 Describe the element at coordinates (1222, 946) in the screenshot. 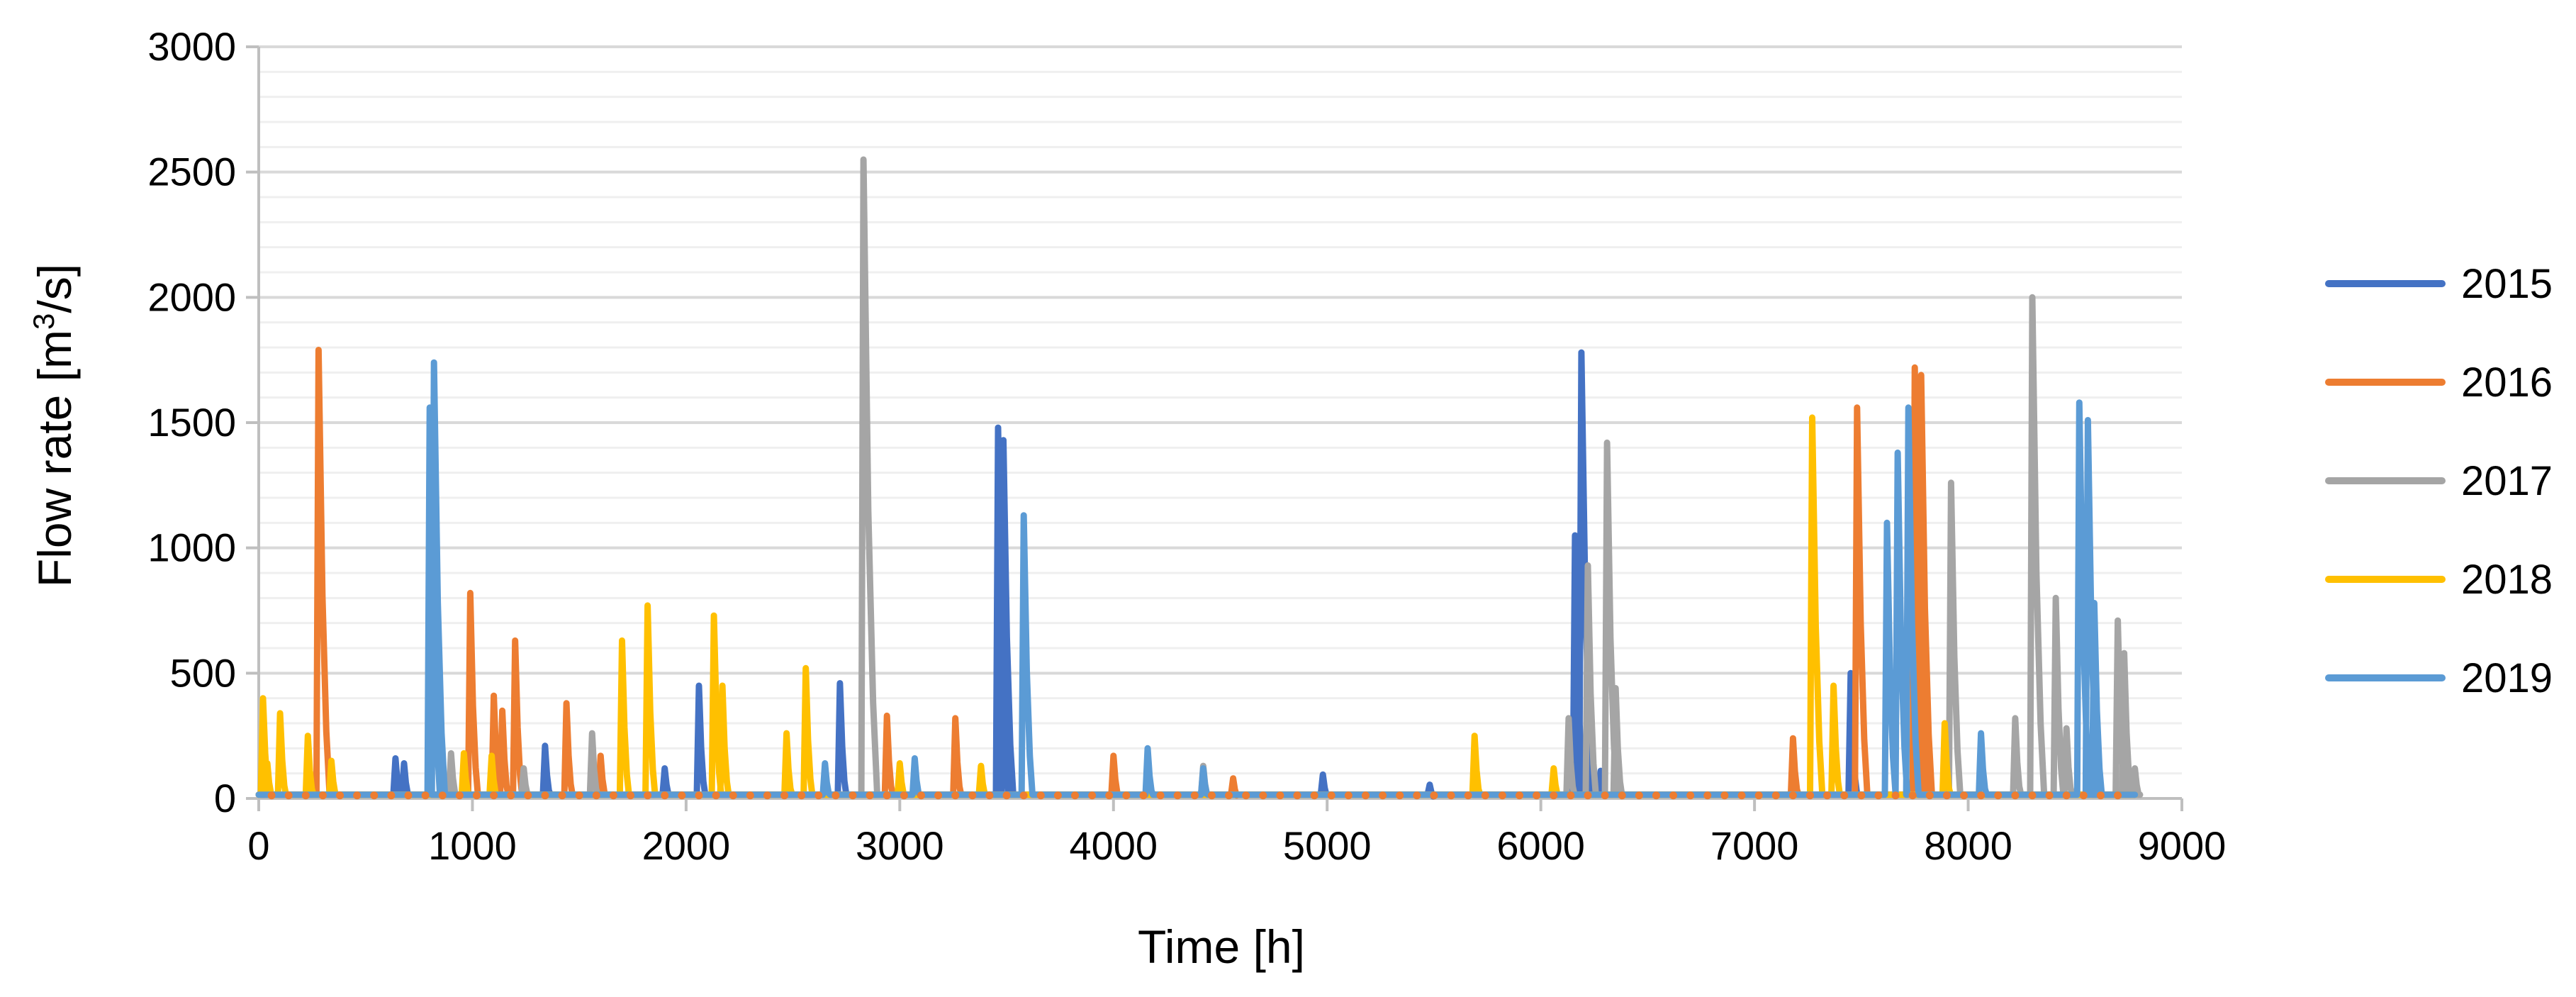

I see `x-axis-title: Time [h]` at that location.